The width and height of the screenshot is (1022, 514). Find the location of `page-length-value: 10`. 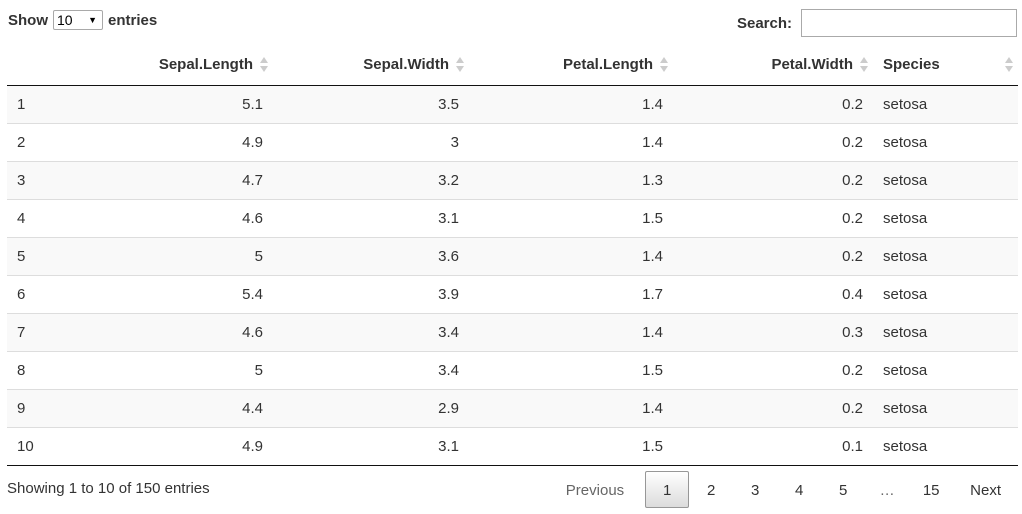

page-length-value: 10 is located at coordinates (65, 20).